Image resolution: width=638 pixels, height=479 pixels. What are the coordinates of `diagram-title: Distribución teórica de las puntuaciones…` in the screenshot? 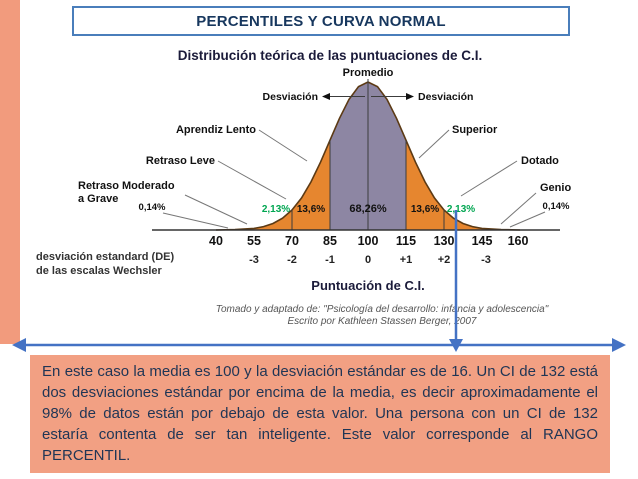 It's located at (330, 55).